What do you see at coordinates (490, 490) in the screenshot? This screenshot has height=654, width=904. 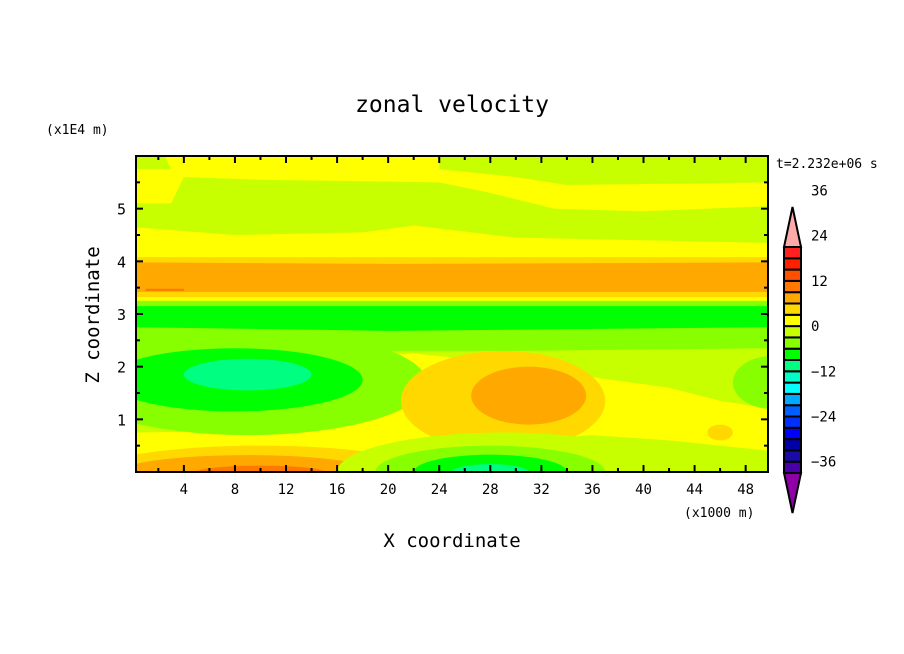 I see `x-tick-label: 28` at bounding box center [490, 490].